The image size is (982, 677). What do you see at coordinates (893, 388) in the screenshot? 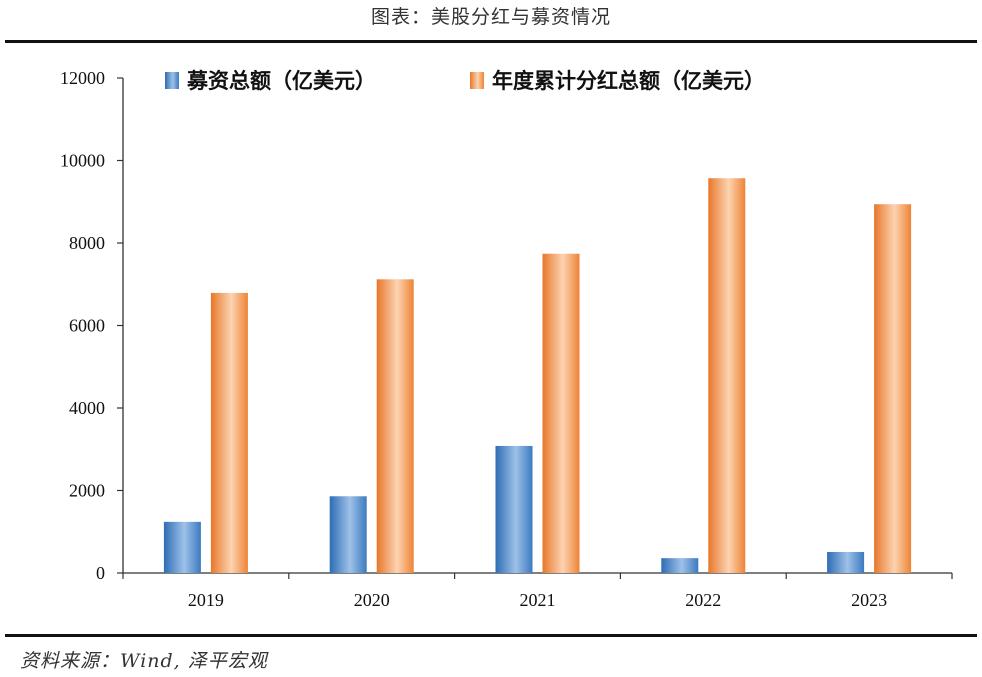
I see `bar-dividend-2023` at bounding box center [893, 388].